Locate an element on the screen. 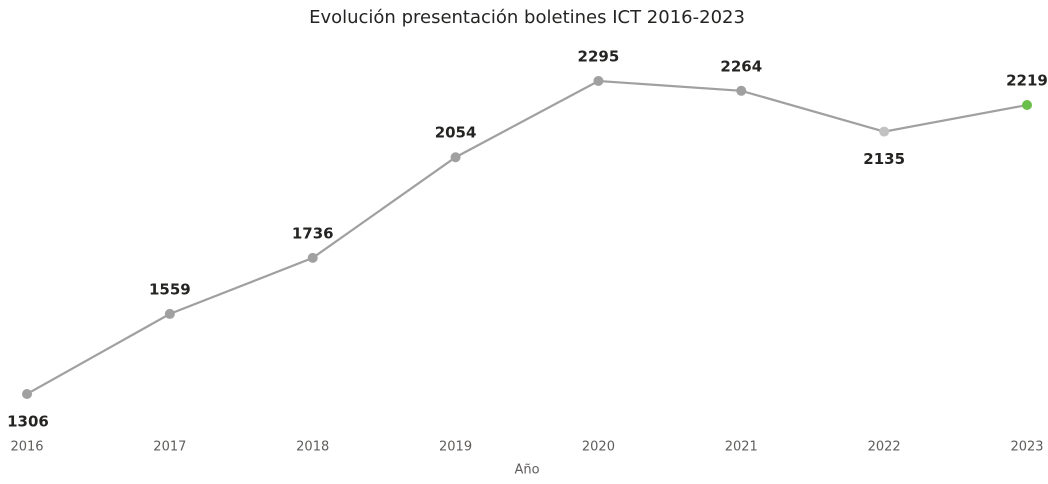 This screenshot has height=484, width=1048. x-tick-label: 2018 is located at coordinates (312, 447).